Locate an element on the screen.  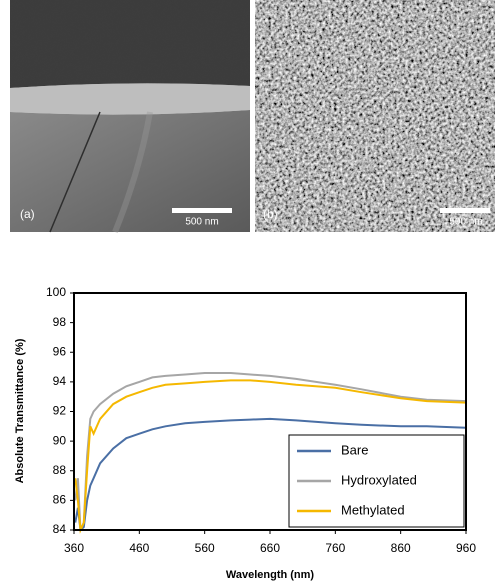
y-tick-label: 94 is located at coordinates (60, 381).